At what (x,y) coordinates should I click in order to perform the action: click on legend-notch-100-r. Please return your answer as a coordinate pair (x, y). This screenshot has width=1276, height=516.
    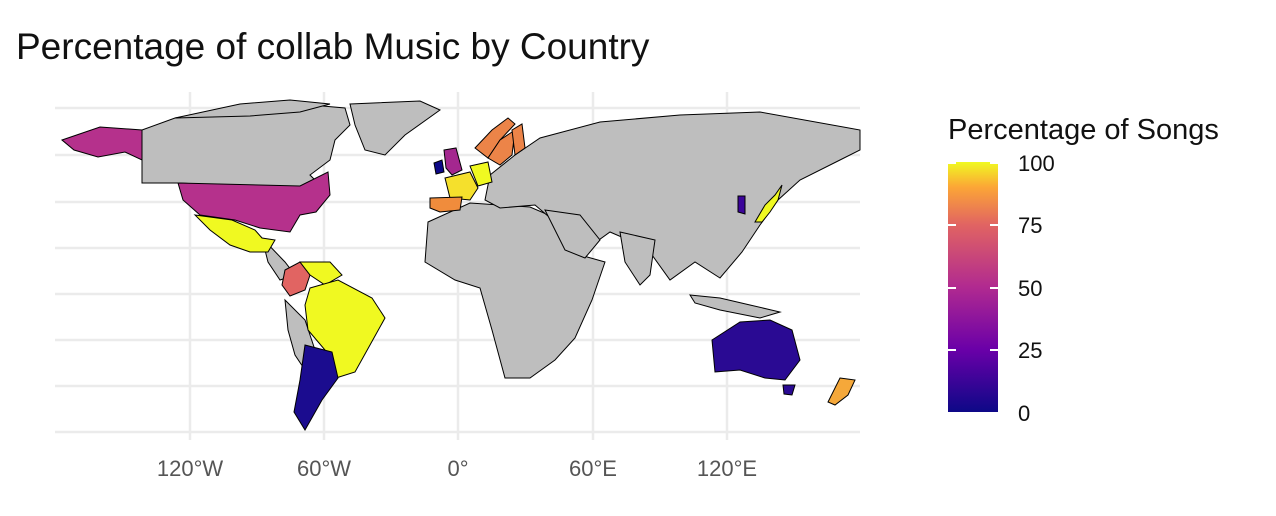
    Looking at the image, I should click on (994, 163).